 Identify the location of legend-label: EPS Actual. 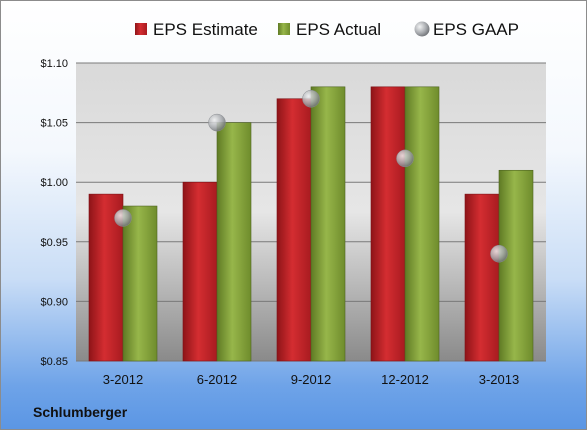
(338, 29).